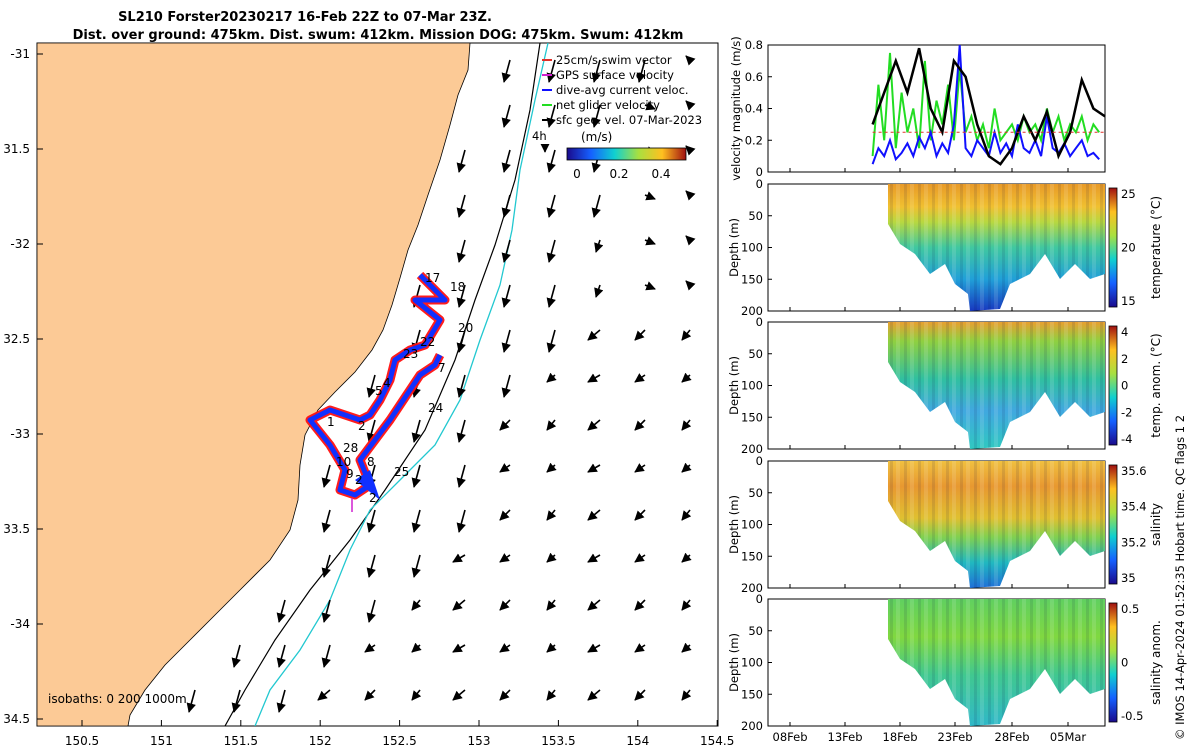  What do you see at coordinates (1128, 194) in the screenshot?
I see `colorbar-tick: 25` at bounding box center [1128, 194].